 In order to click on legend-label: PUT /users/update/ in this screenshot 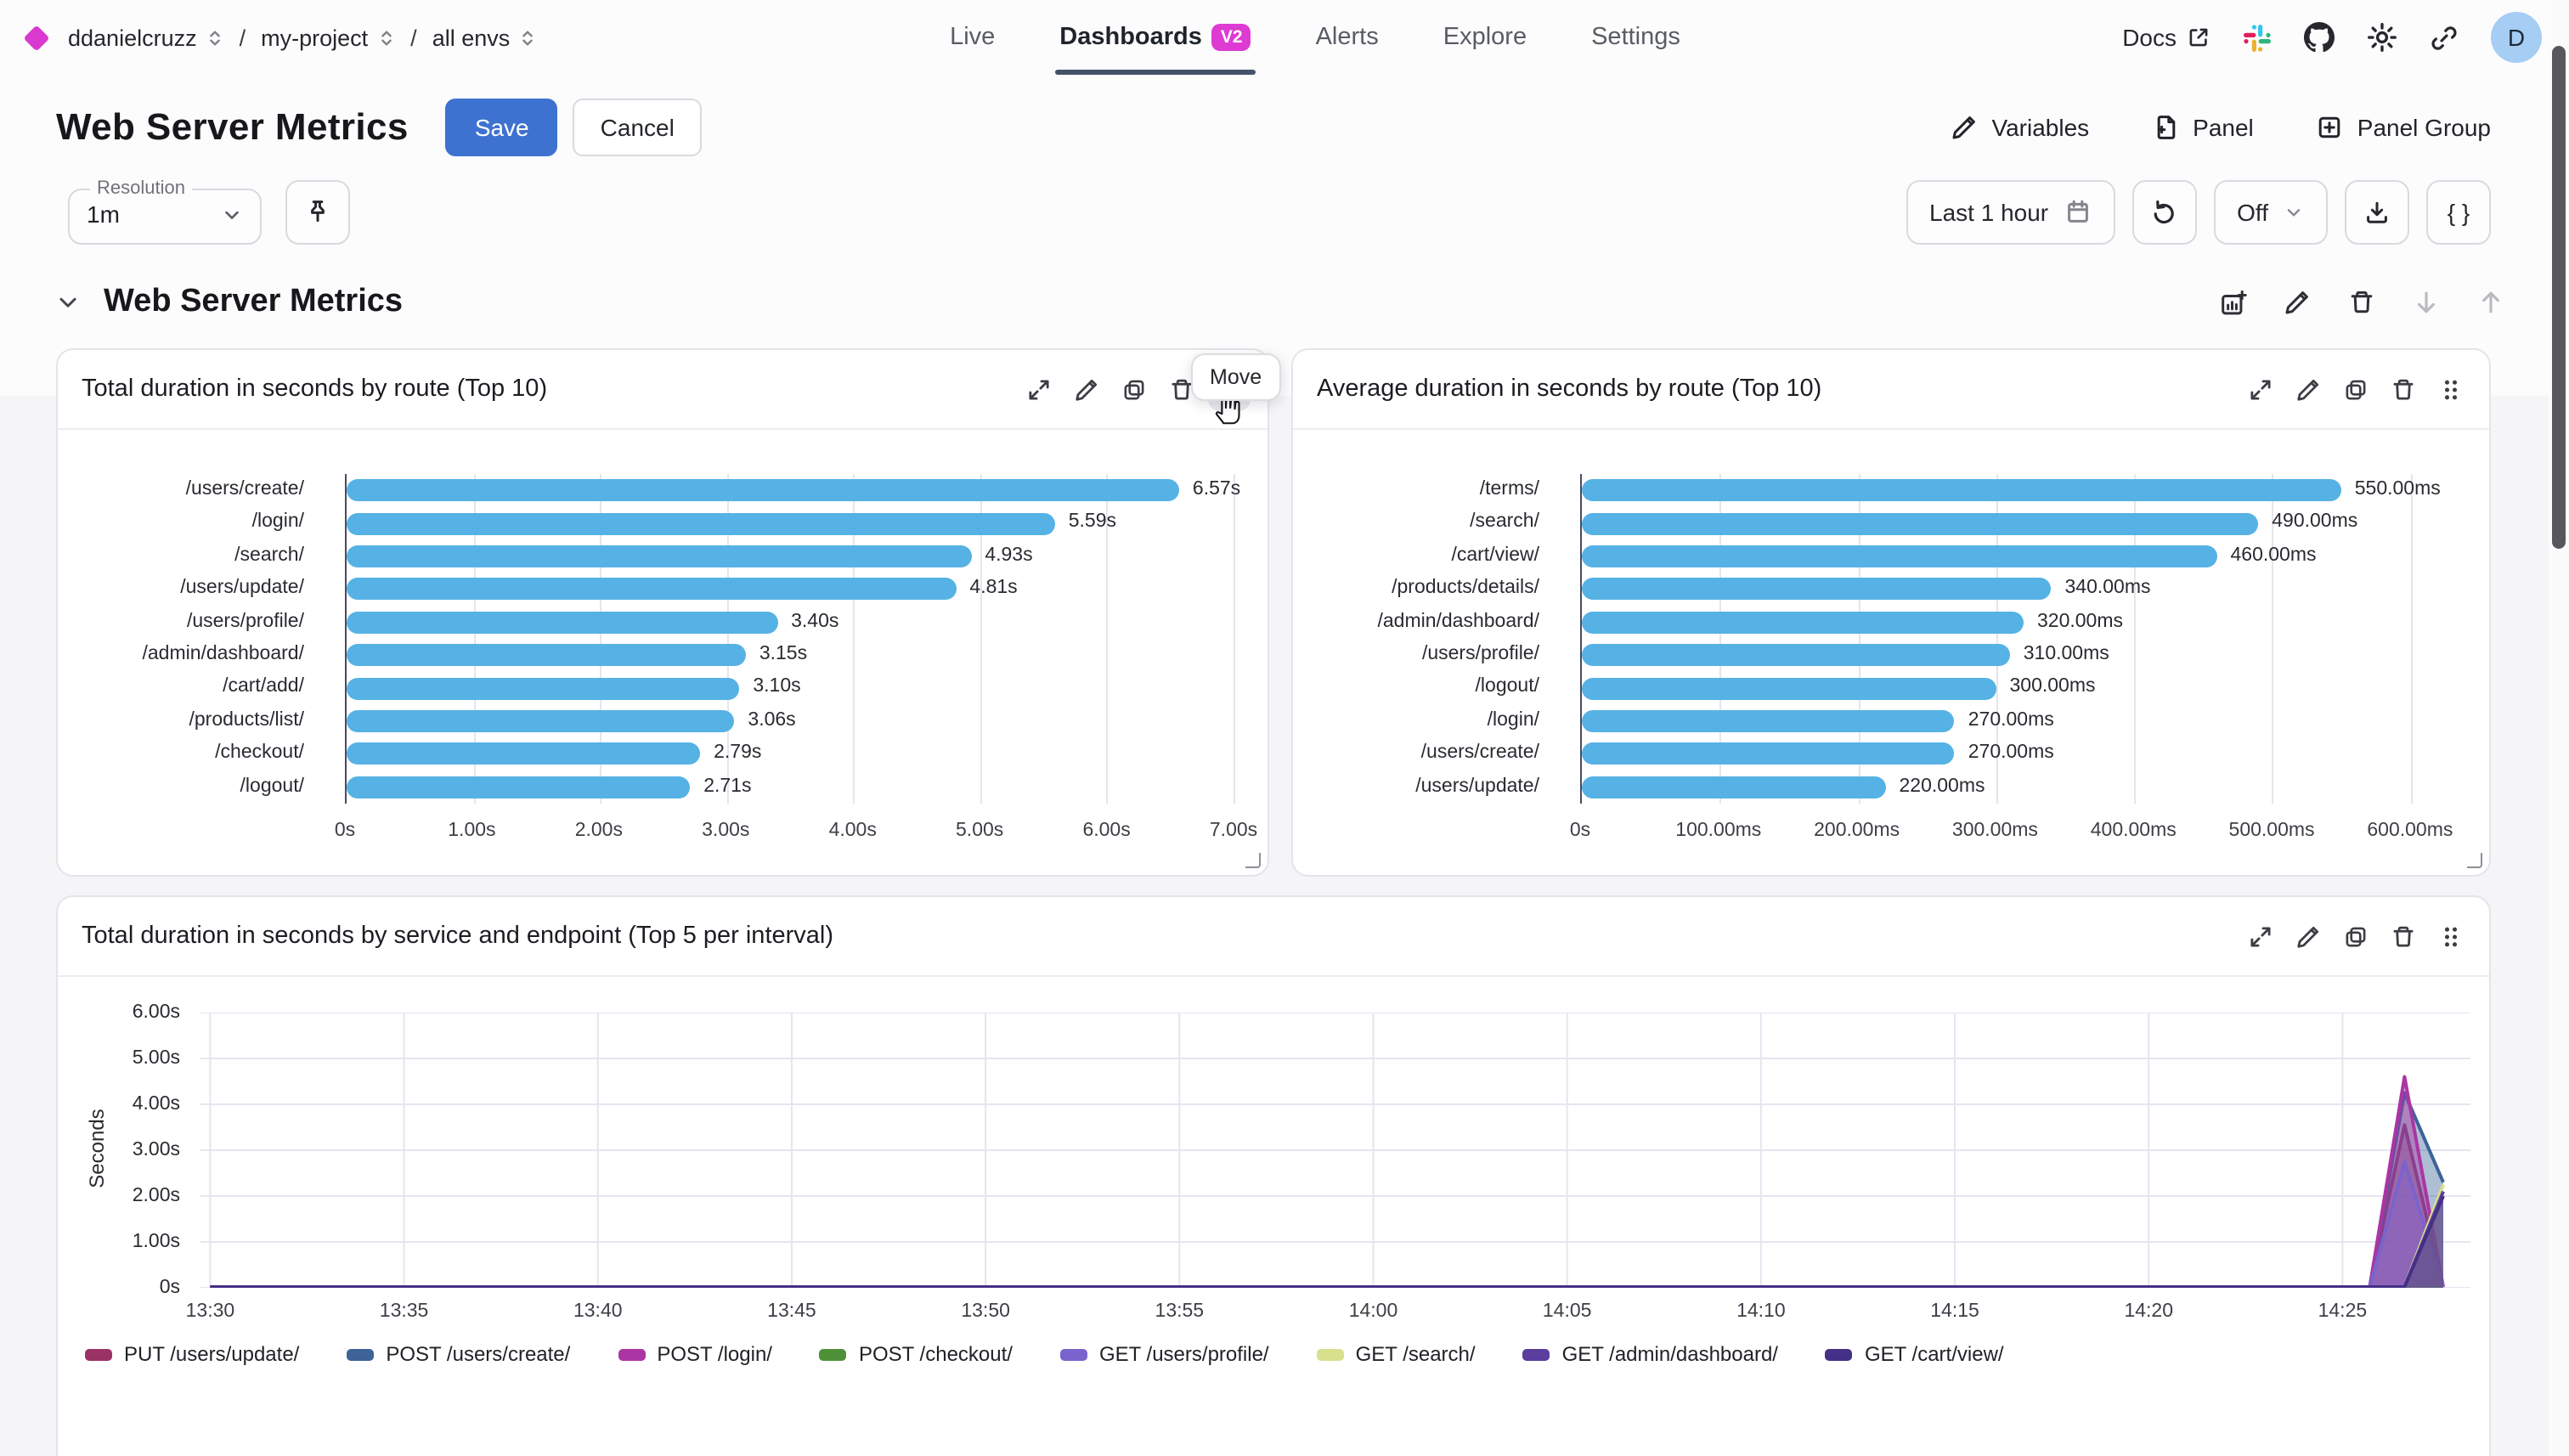, I will do `click(212, 1354)`.